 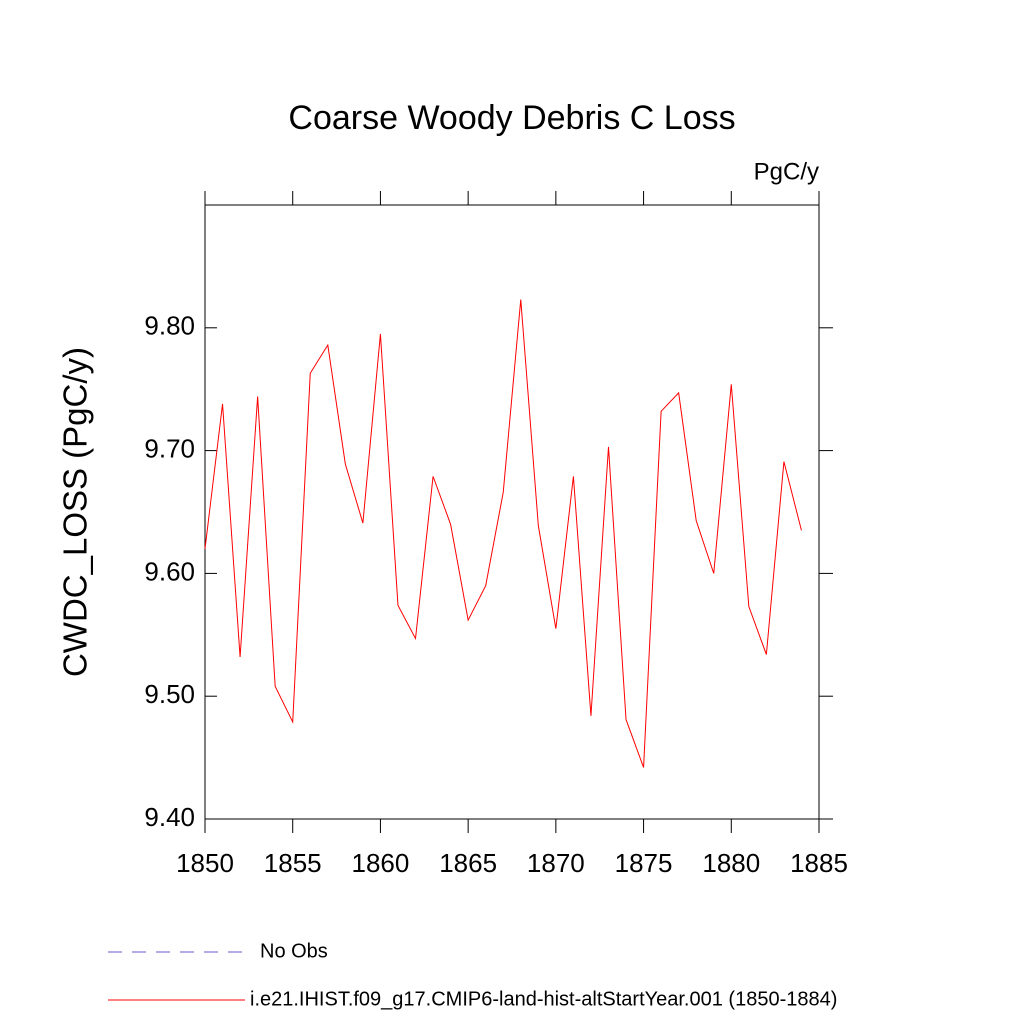 What do you see at coordinates (75, 512) in the screenshot?
I see `y-axis-label: CWDC_LOSS (PgC/y)` at bounding box center [75, 512].